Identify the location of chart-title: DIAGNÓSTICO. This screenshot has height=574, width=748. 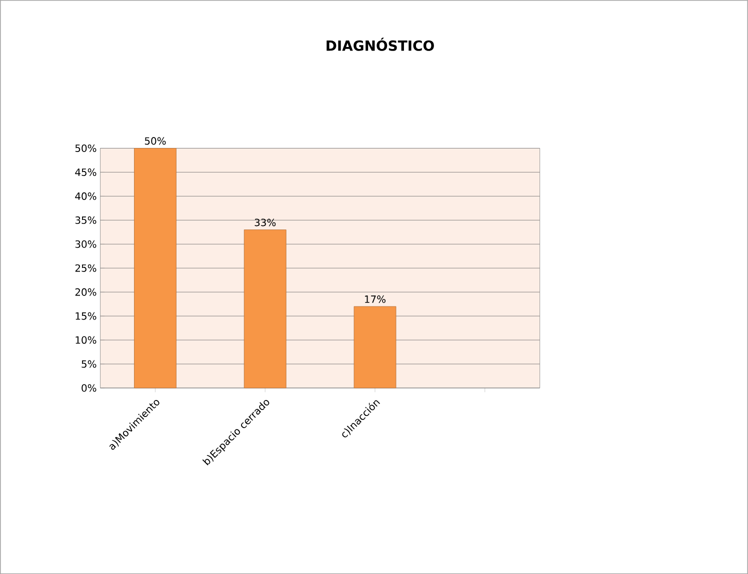
(380, 44).